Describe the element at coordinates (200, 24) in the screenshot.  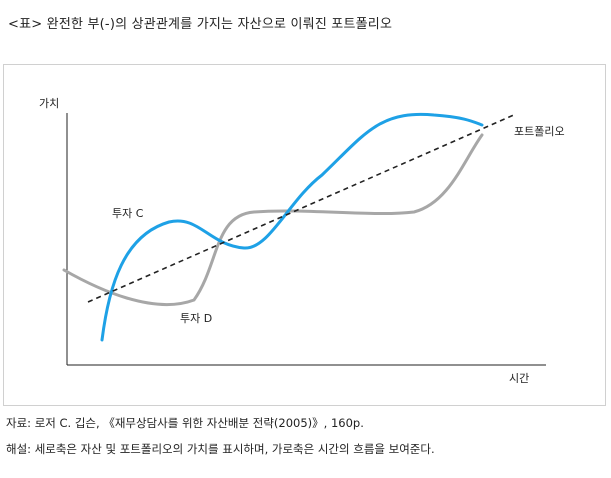
I see `figure-caption: <표> 완전한 부(-)의 상관관계를 가지는 자산으로 이뤄진 포트폴리오` at that location.